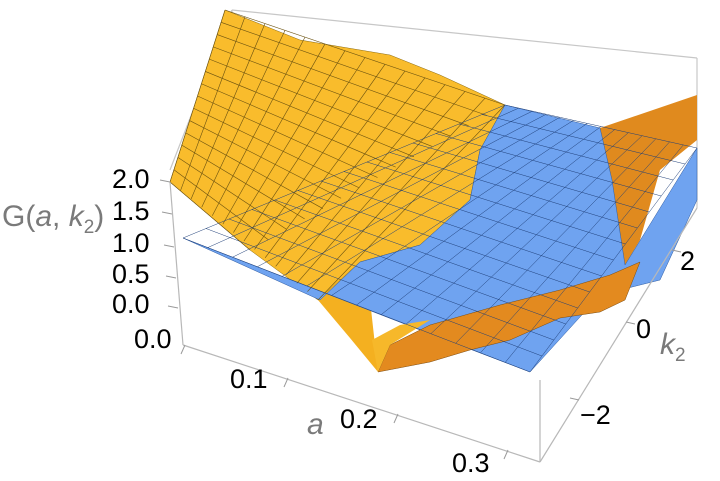 The width and height of the screenshot is (720, 481). What do you see at coordinates (131, 274) in the screenshot?
I see `z-tick-label: 0.5` at bounding box center [131, 274].